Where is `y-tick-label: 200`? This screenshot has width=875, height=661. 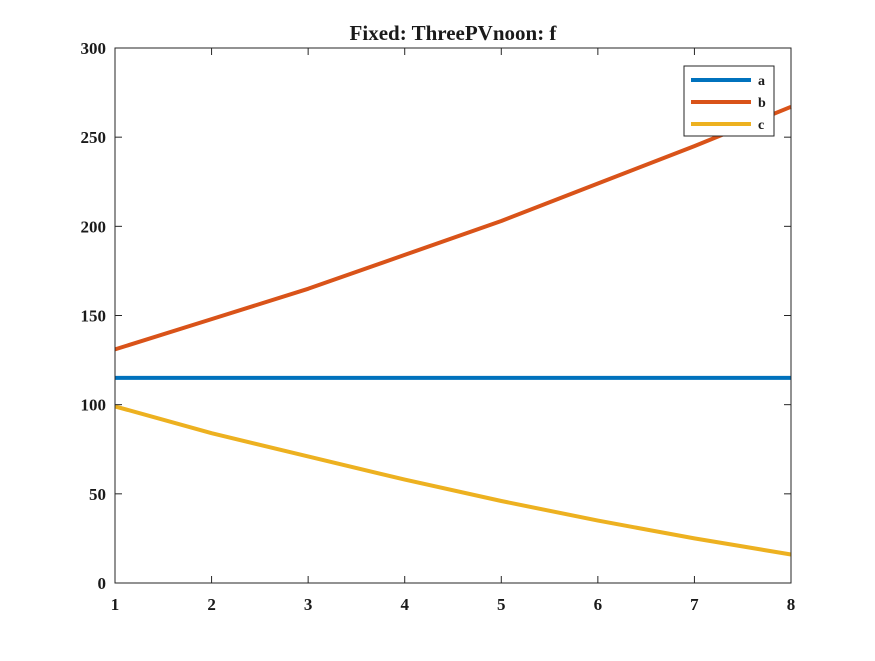
y-tick-label: 200 is located at coordinates (94, 226).